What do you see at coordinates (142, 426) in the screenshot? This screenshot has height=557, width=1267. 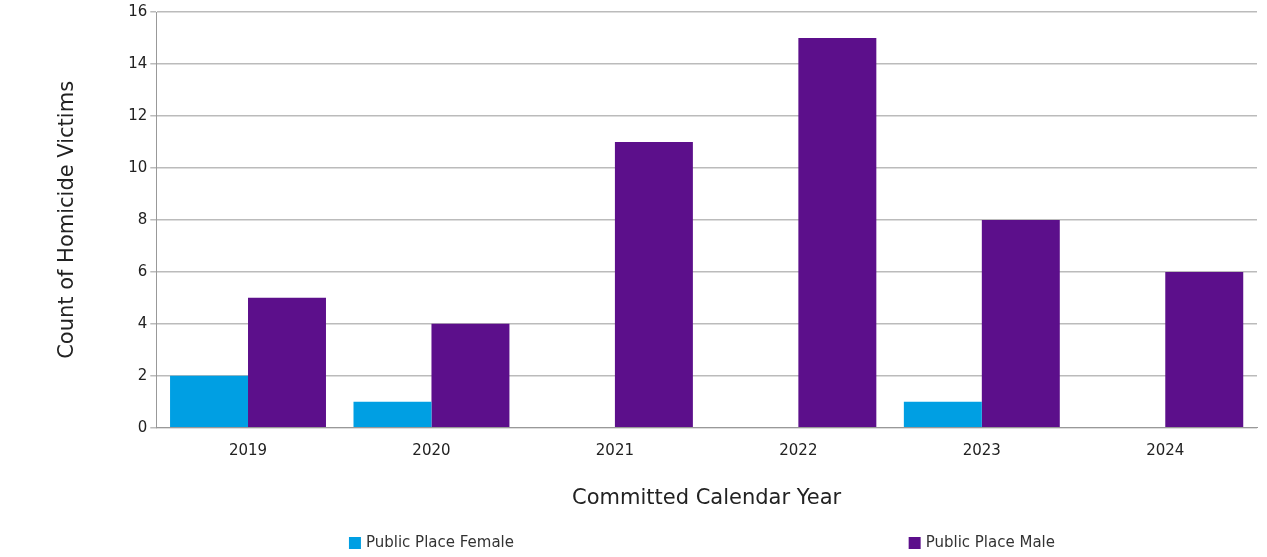 I see `y-tick-label: 0` at bounding box center [142, 426].